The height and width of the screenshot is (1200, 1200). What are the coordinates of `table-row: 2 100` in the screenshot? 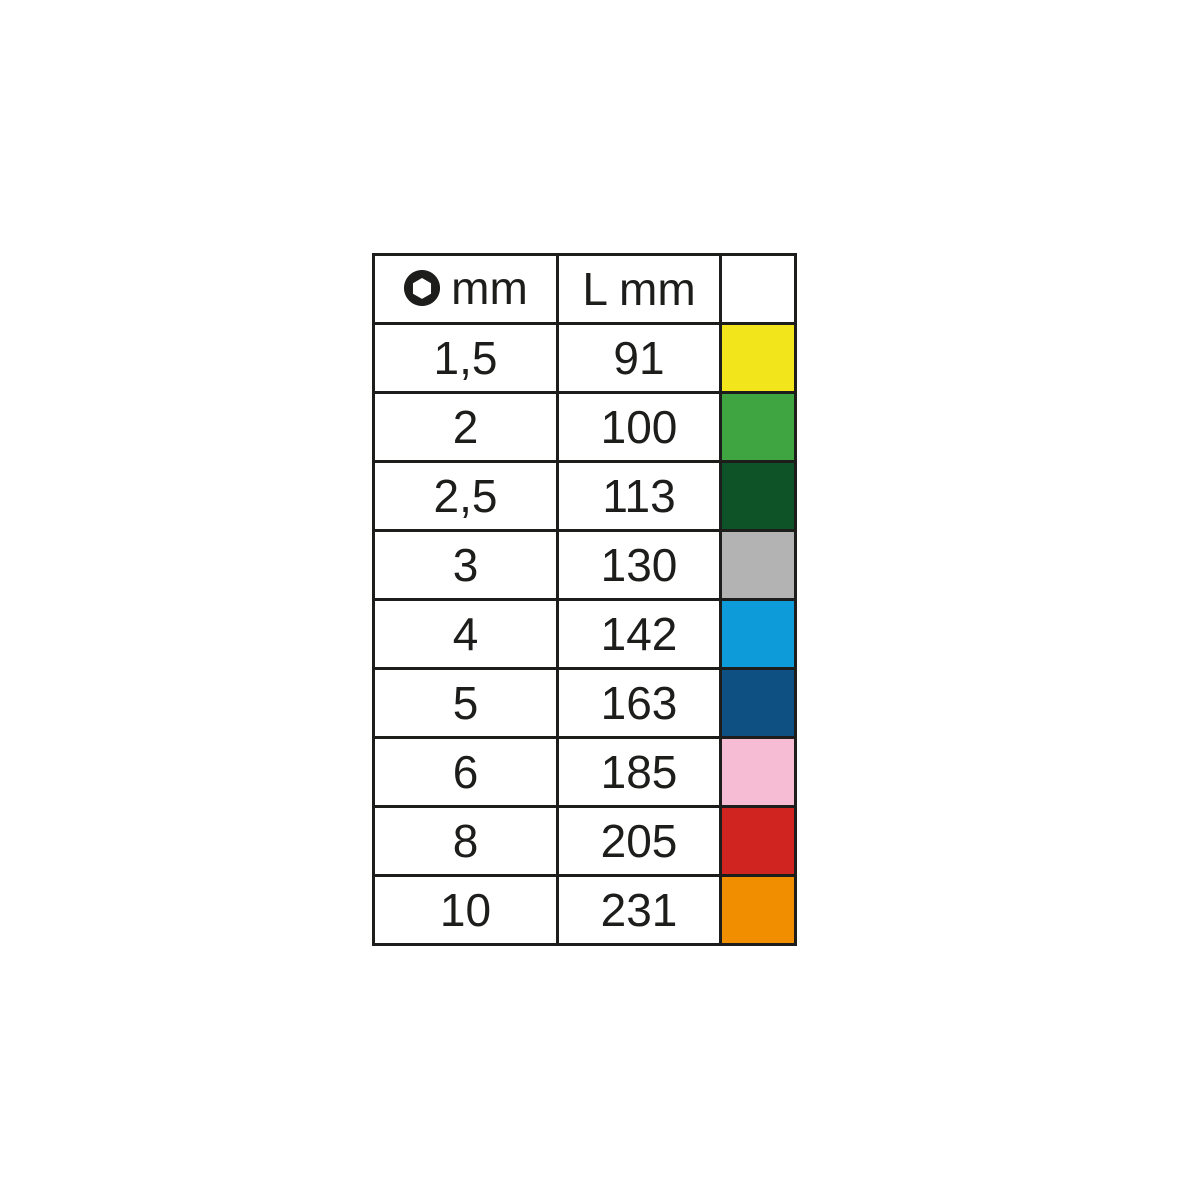 It's located at (584, 427).